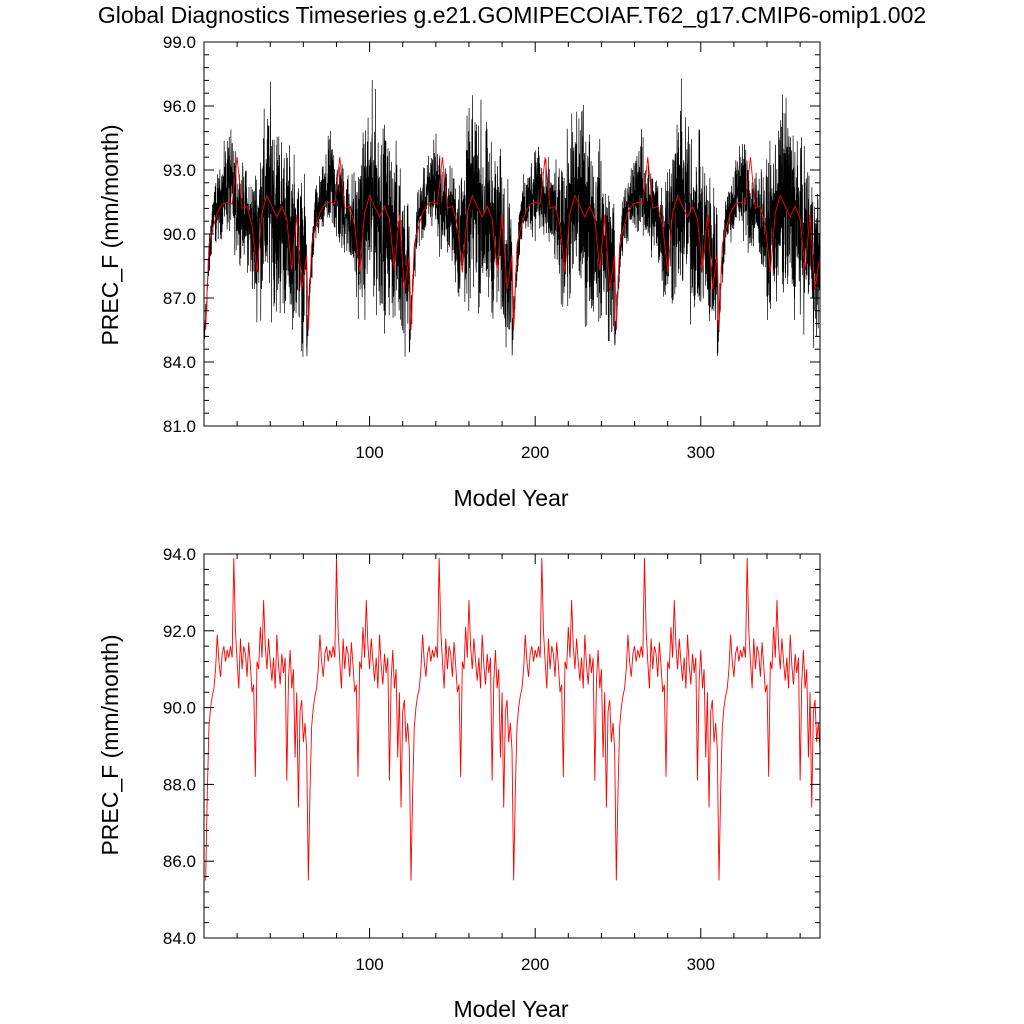 The width and height of the screenshot is (1024, 1024). Describe the element at coordinates (179, 784) in the screenshot. I see `bottom-ytick-label: 88.0` at that location.